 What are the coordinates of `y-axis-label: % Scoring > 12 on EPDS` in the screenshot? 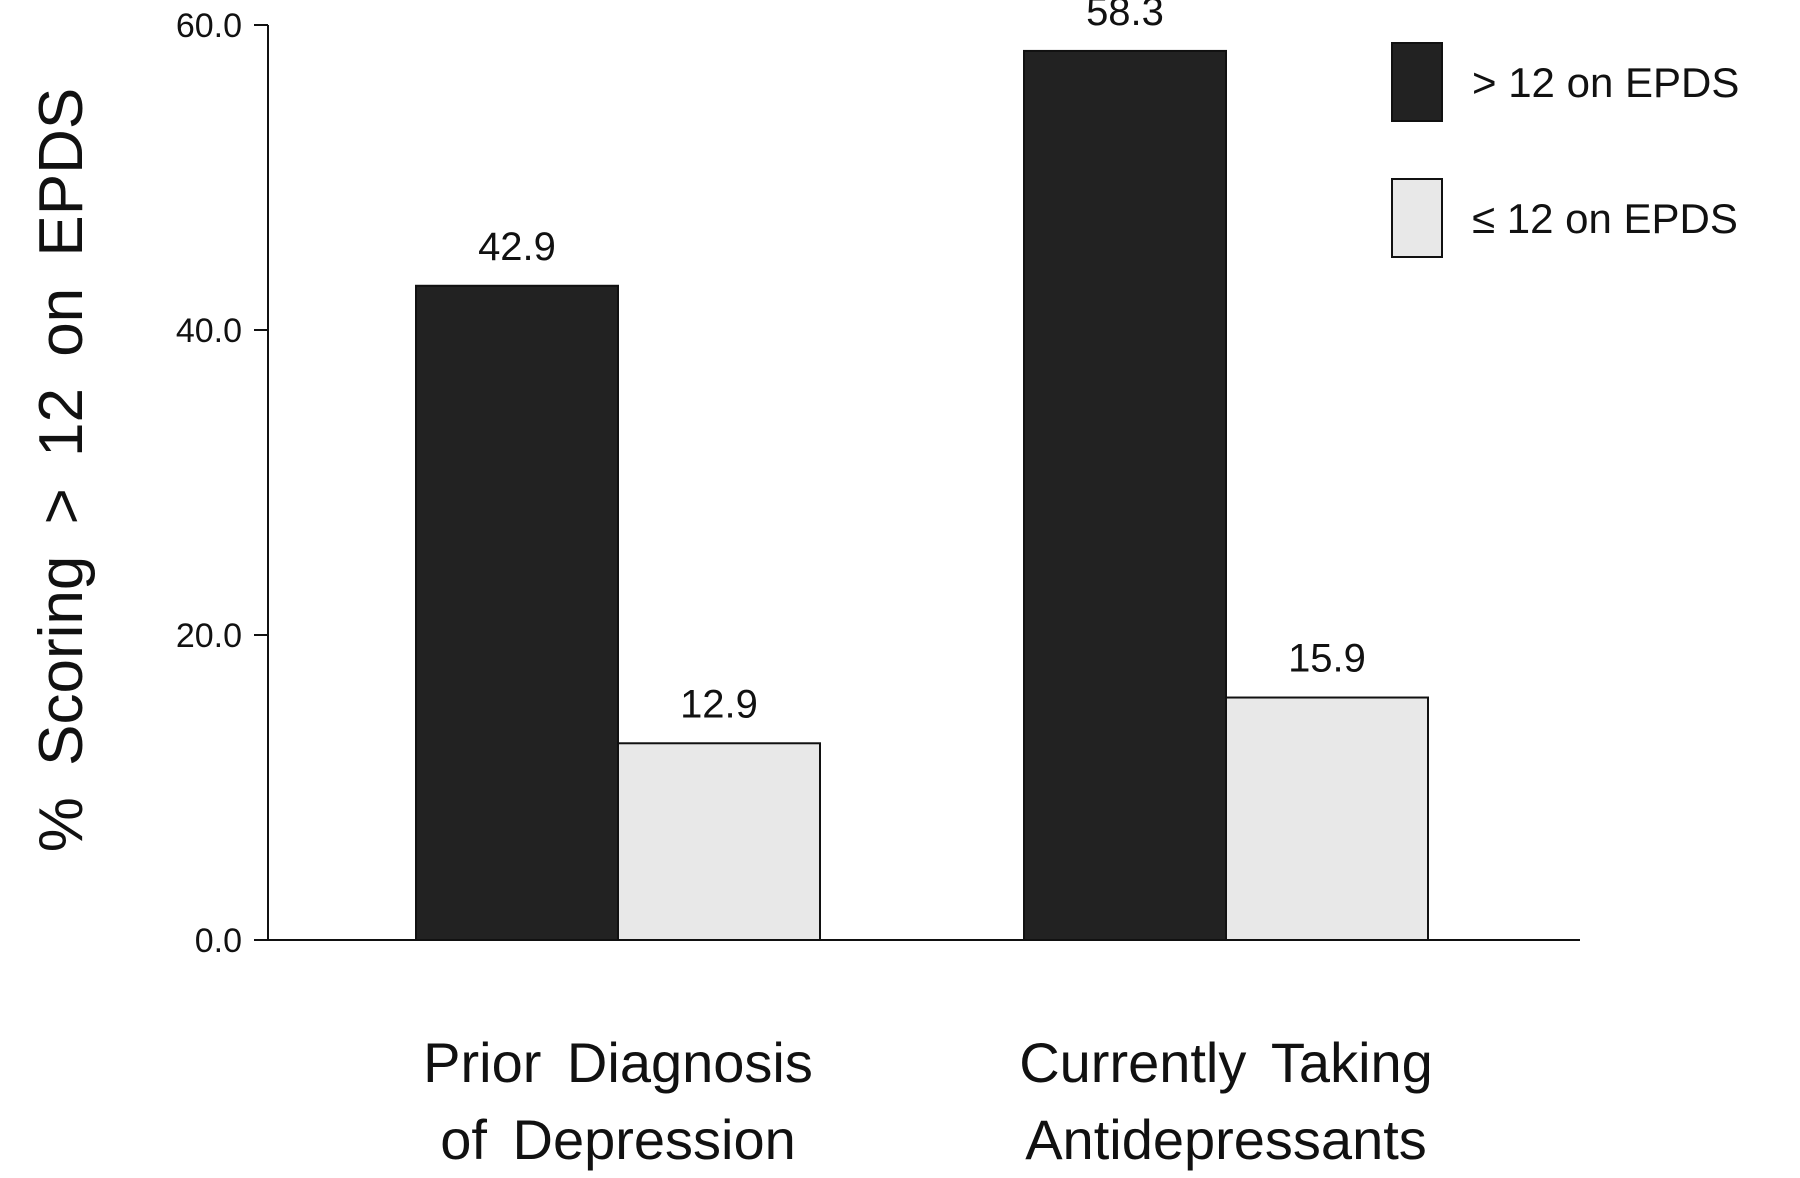 It's located at (61, 470).